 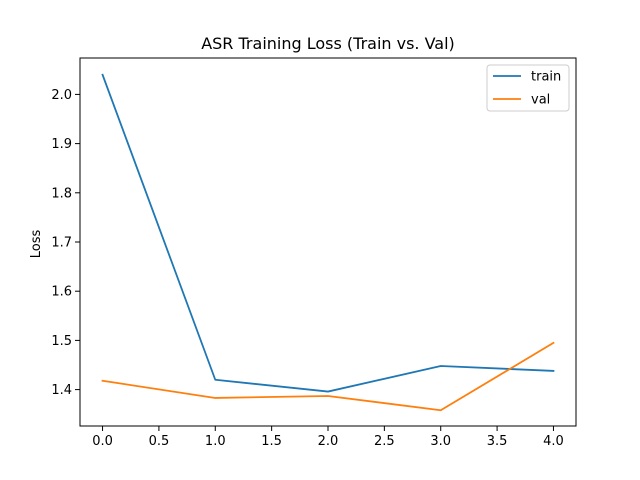 What do you see at coordinates (546, 77) in the screenshot?
I see `legend-label-train: train` at bounding box center [546, 77].